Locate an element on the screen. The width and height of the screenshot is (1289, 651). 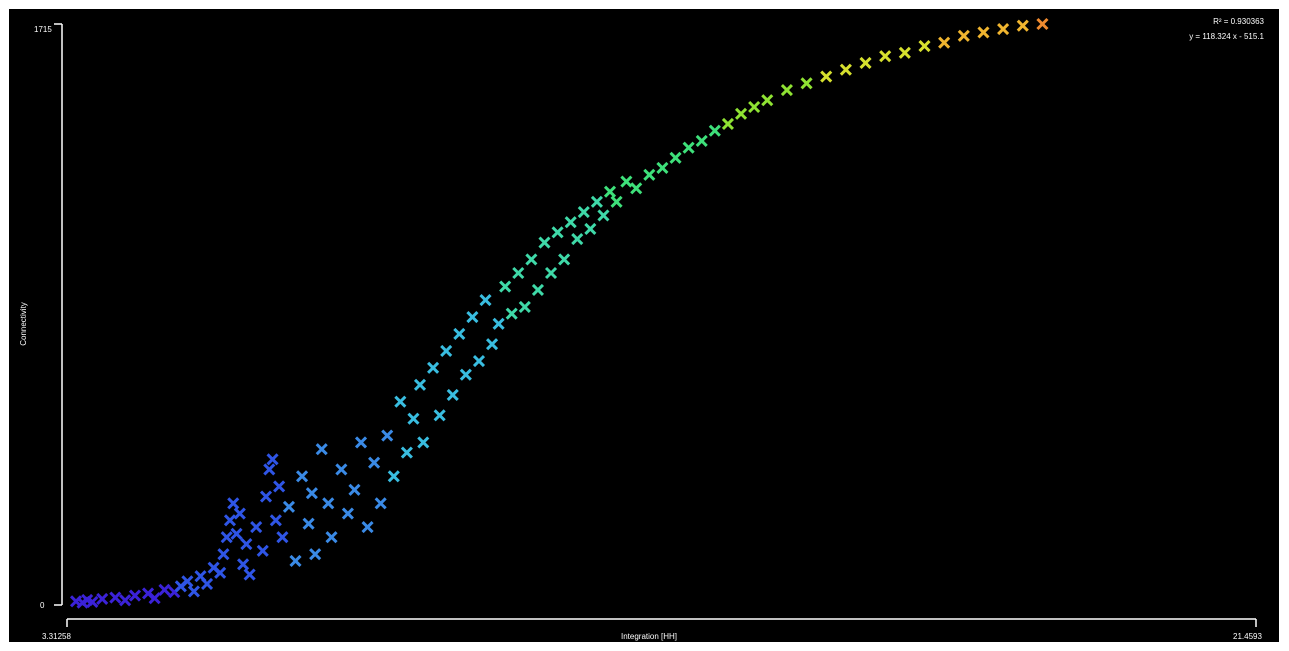
x-tick-label-max: 21.4593 is located at coordinates (1247, 636).